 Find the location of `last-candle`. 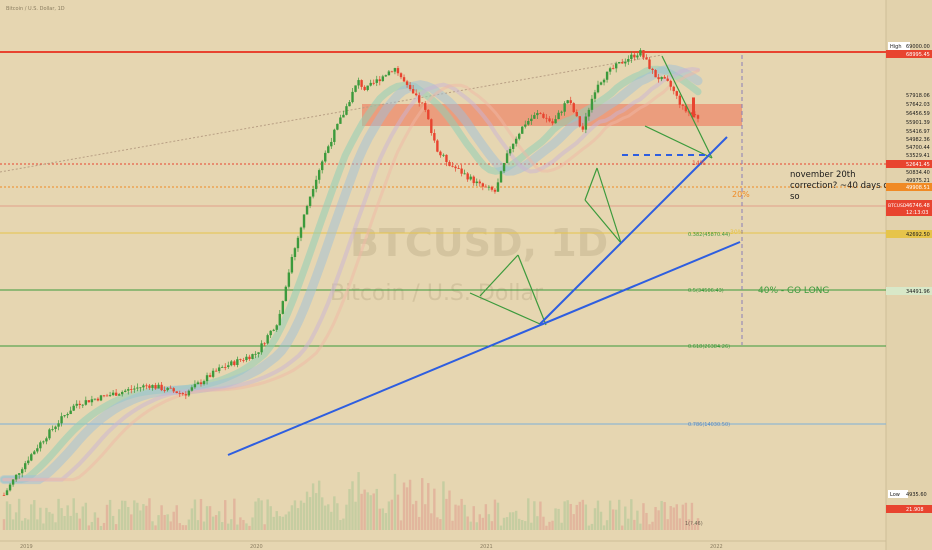

last-candle is located at coordinates (693, 107).